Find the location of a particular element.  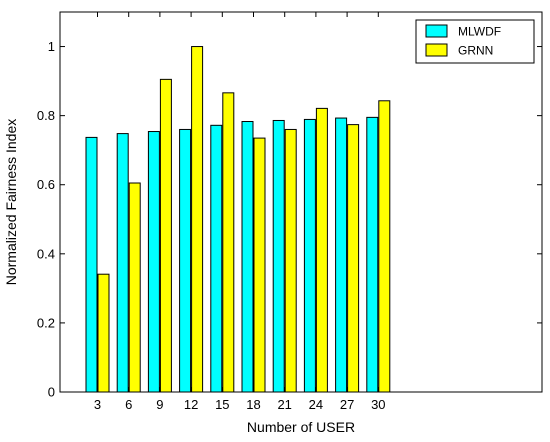

x-tick-label-30: 30 is located at coordinates (378, 404).